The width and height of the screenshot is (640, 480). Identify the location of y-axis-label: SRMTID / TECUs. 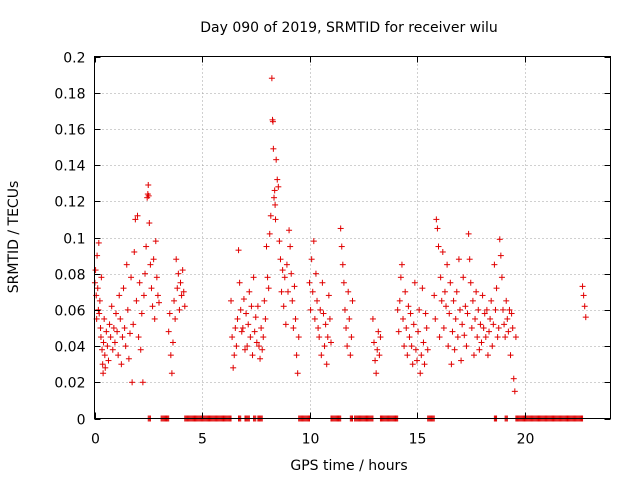
(14, 237).